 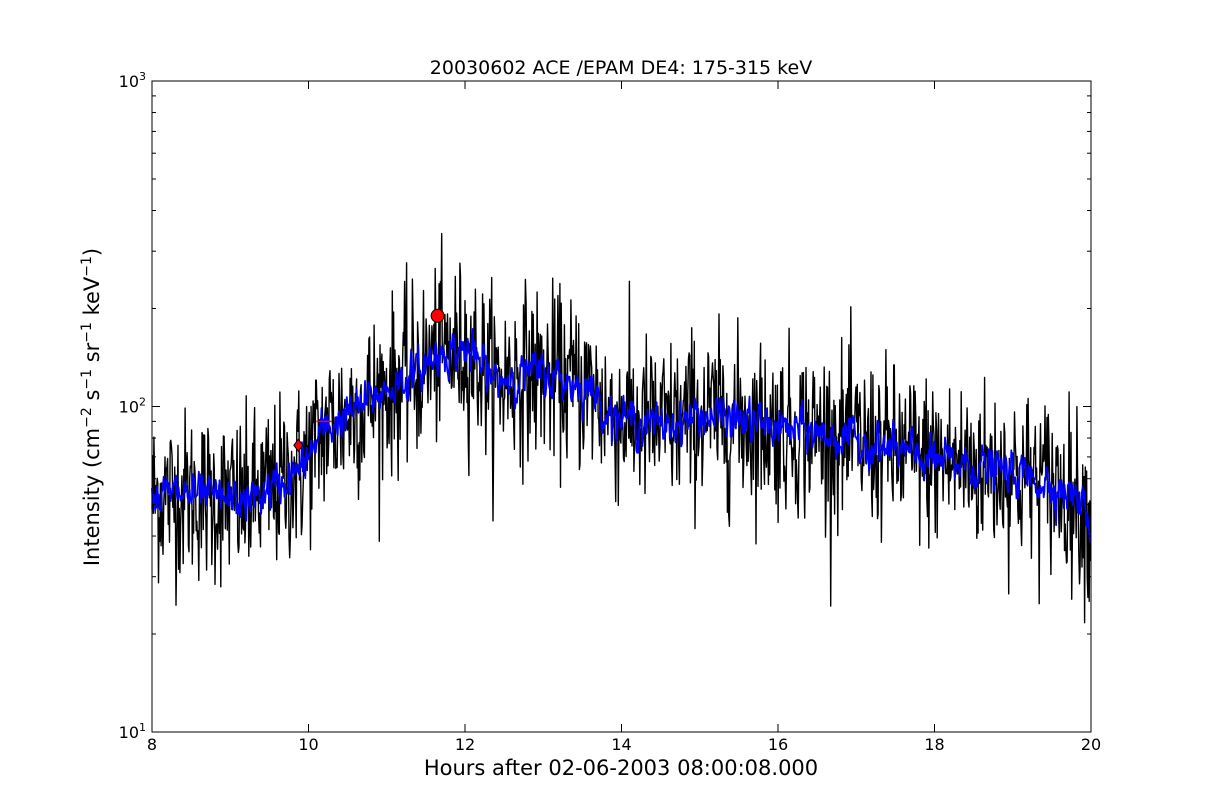 I want to click on x-tick-label: 12, so click(x=465, y=744).